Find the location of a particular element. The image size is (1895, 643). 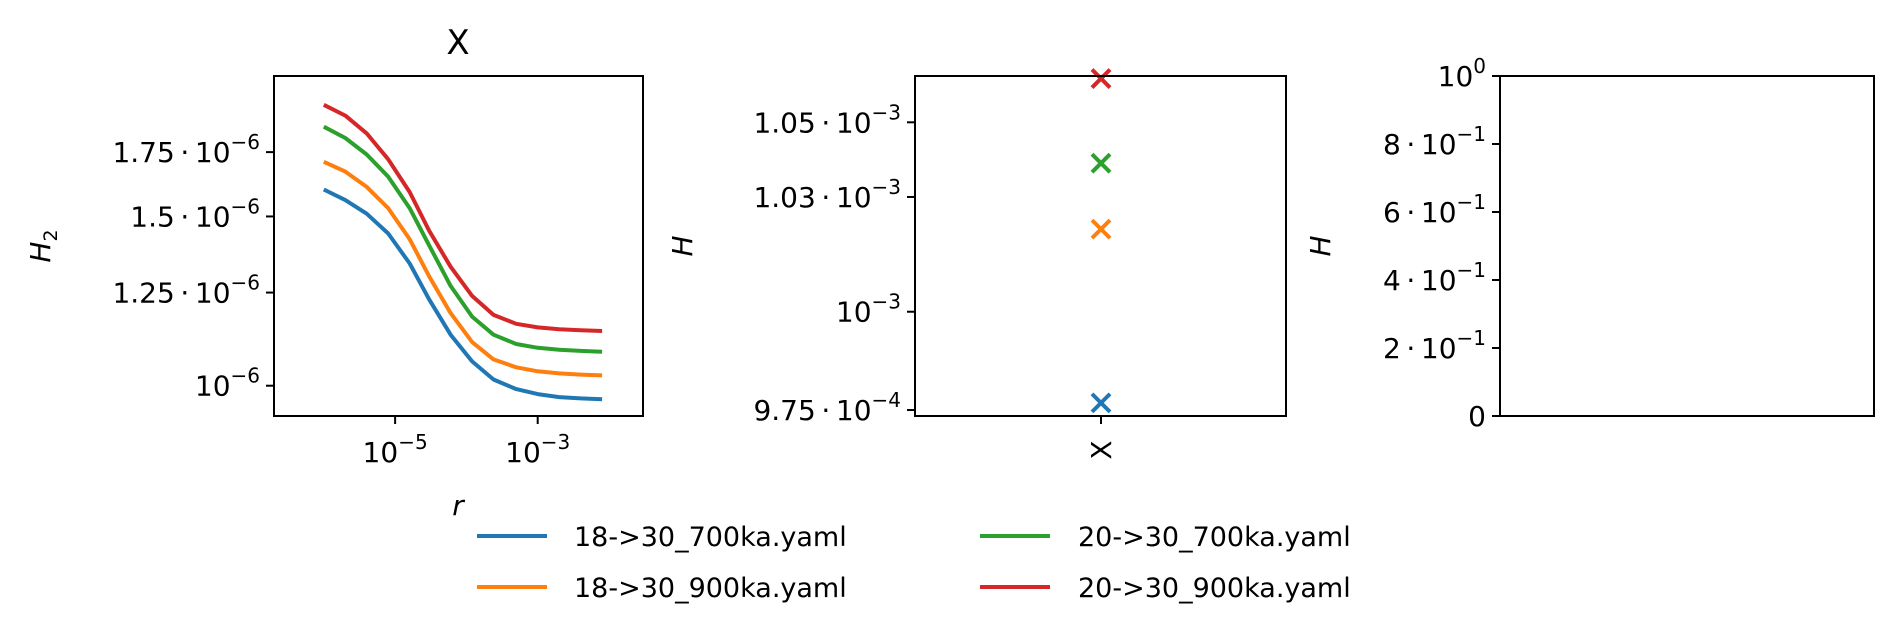

legend-entry: 18->30_900ka.yaml is located at coordinates (662, 588).